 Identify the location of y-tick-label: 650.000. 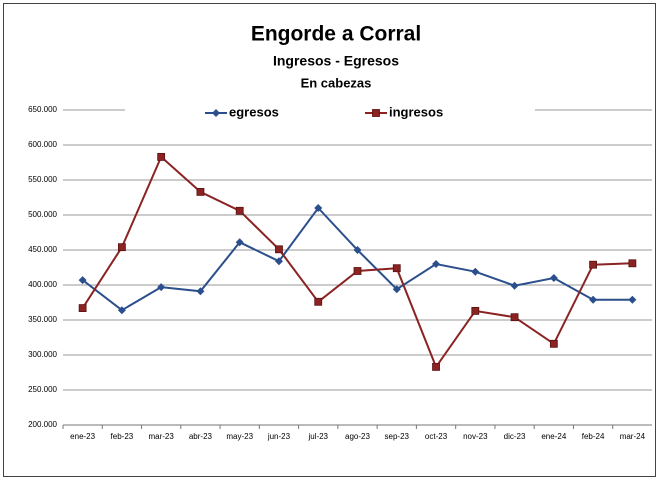
(42, 109).